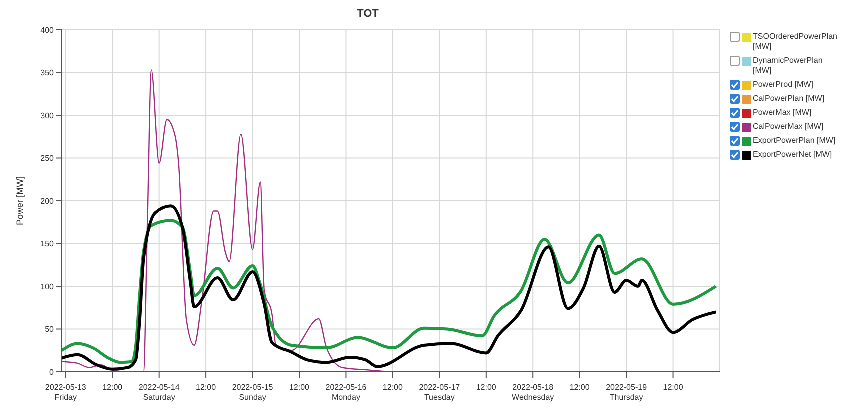  What do you see at coordinates (792, 155) in the screenshot?
I see `legend-label: ExportPowerNet [MW]` at bounding box center [792, 155].